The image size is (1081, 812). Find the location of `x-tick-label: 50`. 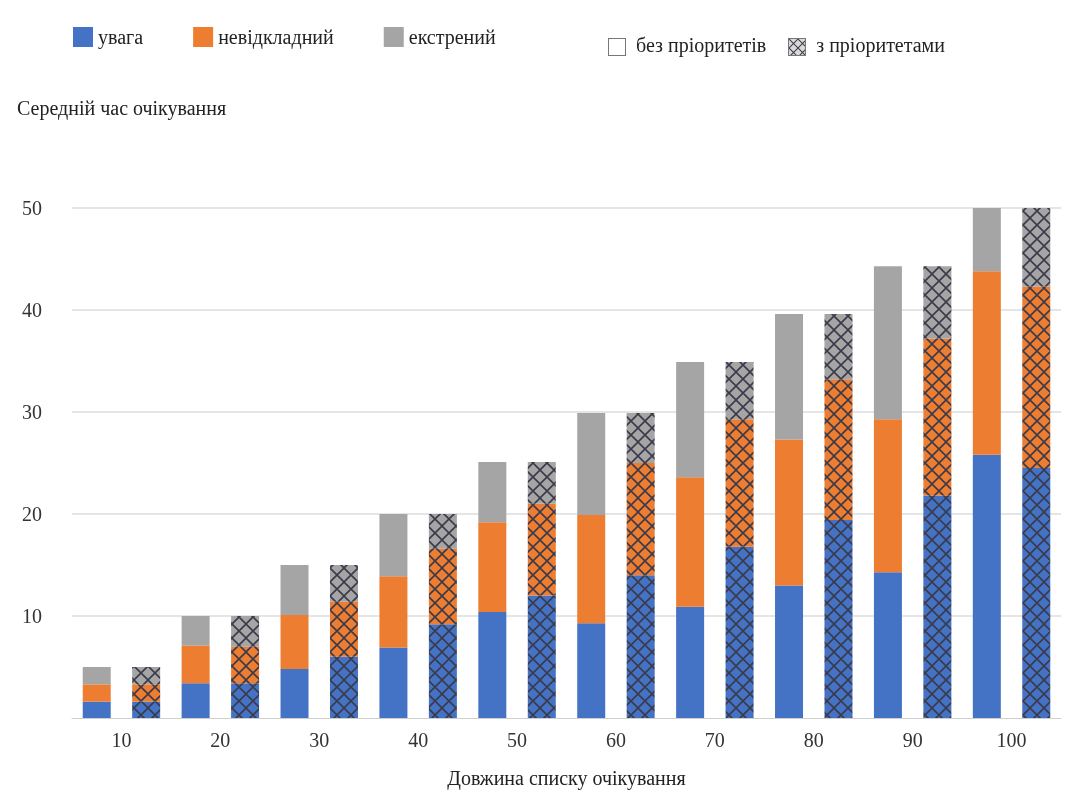

x-tick-label: 50 is located at coordinates (517, 740).